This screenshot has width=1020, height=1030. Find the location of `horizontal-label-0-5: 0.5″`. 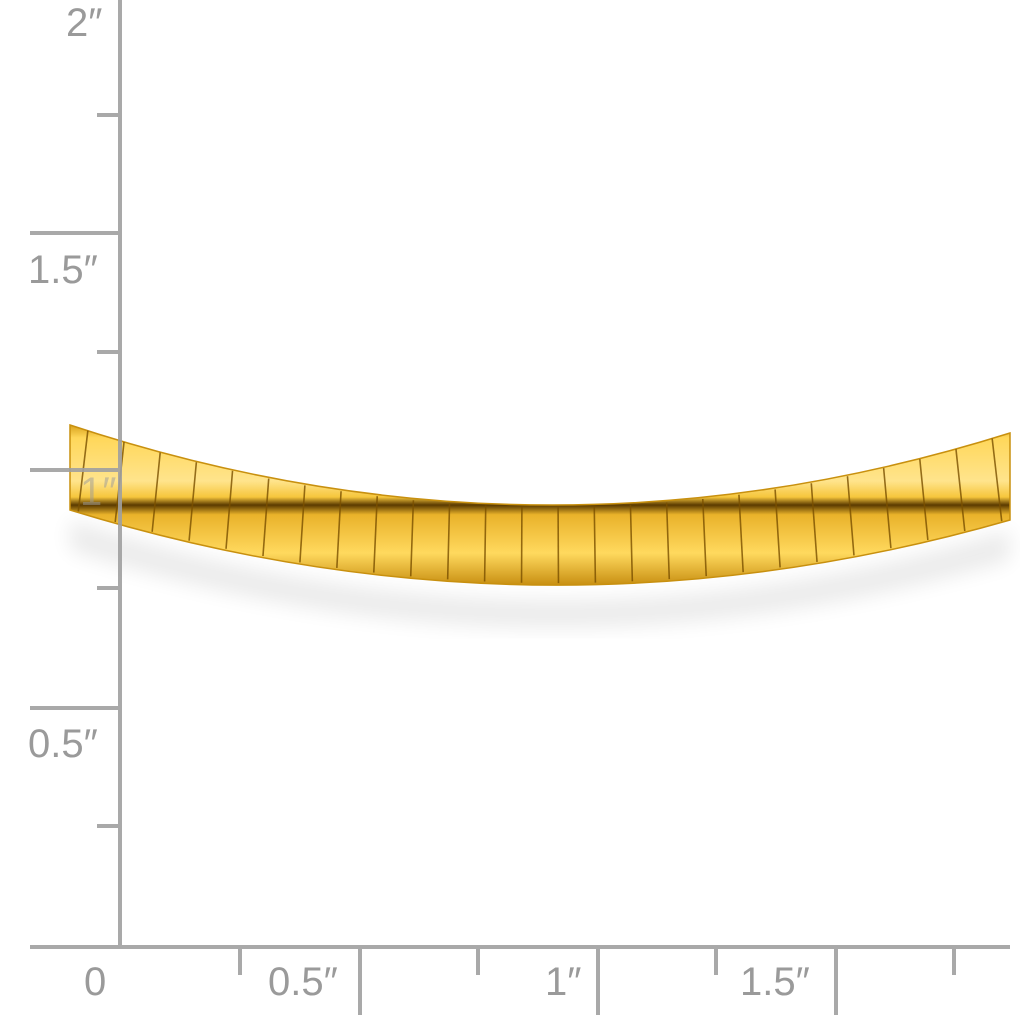

horizontal-label-0-5: 0.5″ is located at coordinates (303, 982).